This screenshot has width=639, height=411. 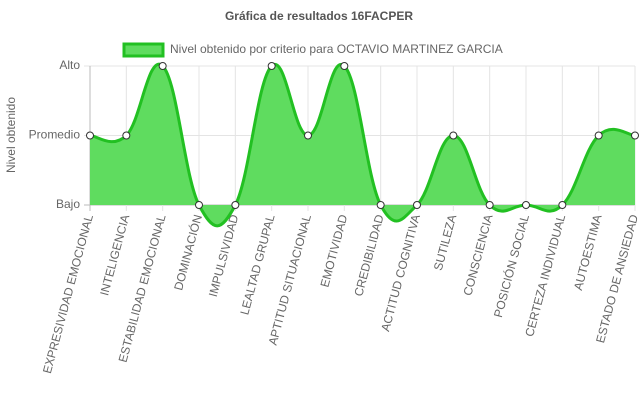 What do you see at coordinates (319, 16) in the screenshot?
I see `chart-title: Gráfica de resultados 16FACPER` at bounding box center [319, 16].